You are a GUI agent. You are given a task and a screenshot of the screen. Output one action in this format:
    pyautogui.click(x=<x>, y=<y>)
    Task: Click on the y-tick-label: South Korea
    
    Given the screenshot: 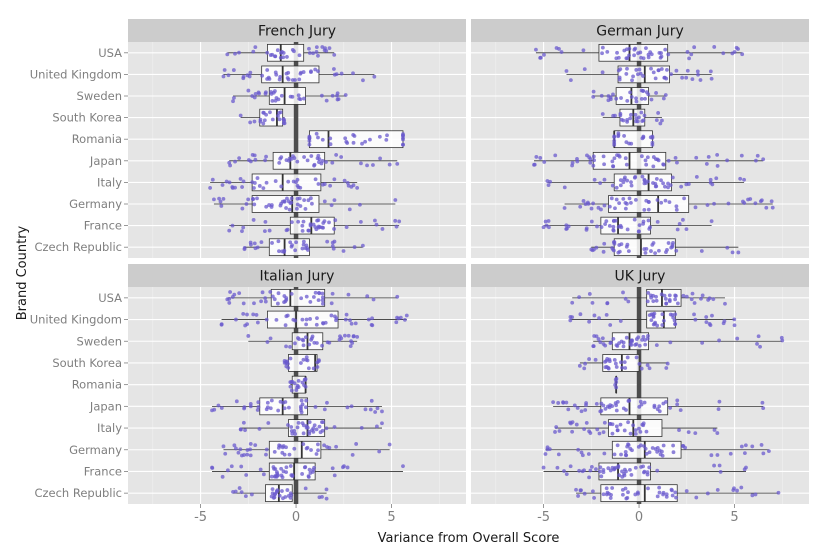 What is the action you would take?
    pyautogui.click(x=87, y=118)
    